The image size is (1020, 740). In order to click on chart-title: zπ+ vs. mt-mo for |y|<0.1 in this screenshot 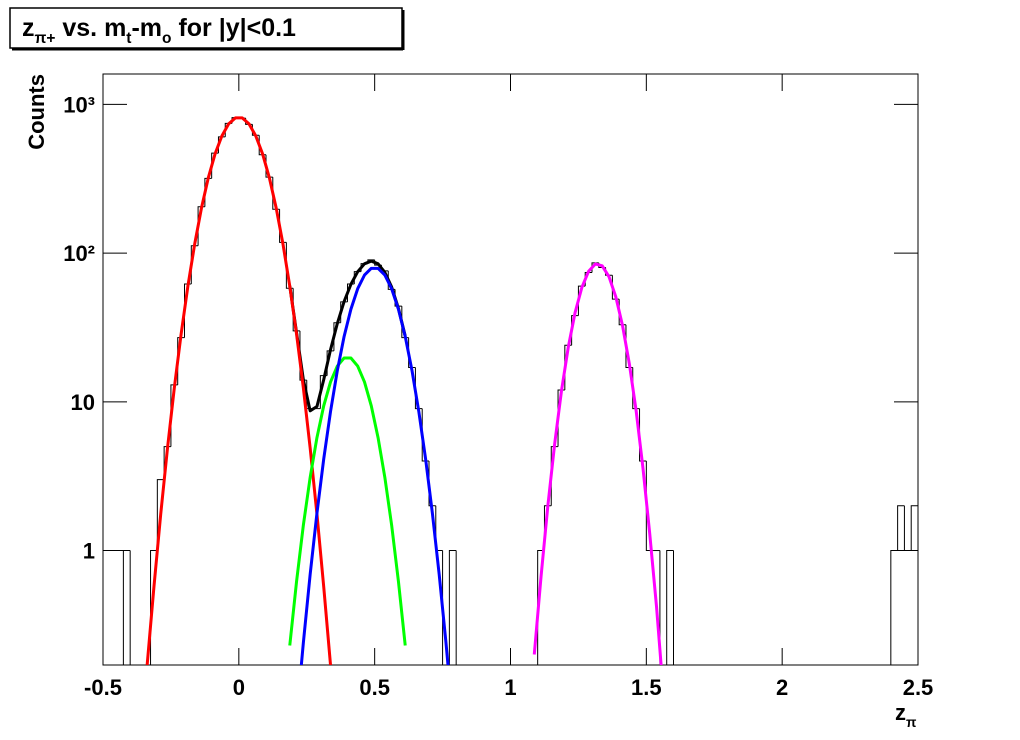, I will do `click(159, 30)`.